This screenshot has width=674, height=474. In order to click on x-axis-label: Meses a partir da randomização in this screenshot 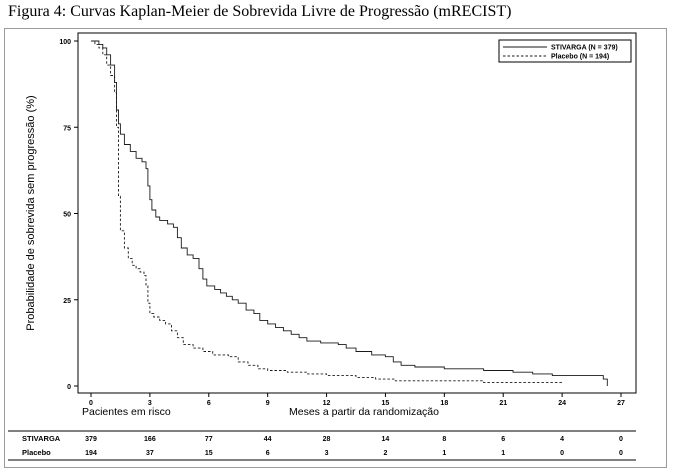, I will do `click(364, 412)`.